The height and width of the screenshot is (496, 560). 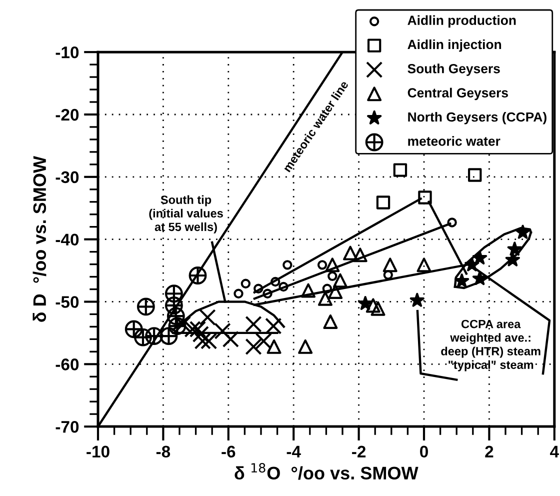 I want to click on x-tick-label: 2, so click(x=489, y=452).